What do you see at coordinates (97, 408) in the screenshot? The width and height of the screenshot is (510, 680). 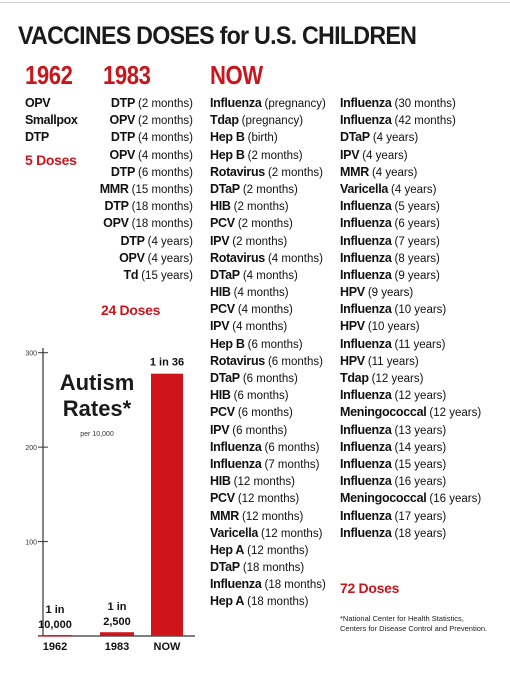 I see `chart-title-line2: Rates*` at bounding box center [97, 408].